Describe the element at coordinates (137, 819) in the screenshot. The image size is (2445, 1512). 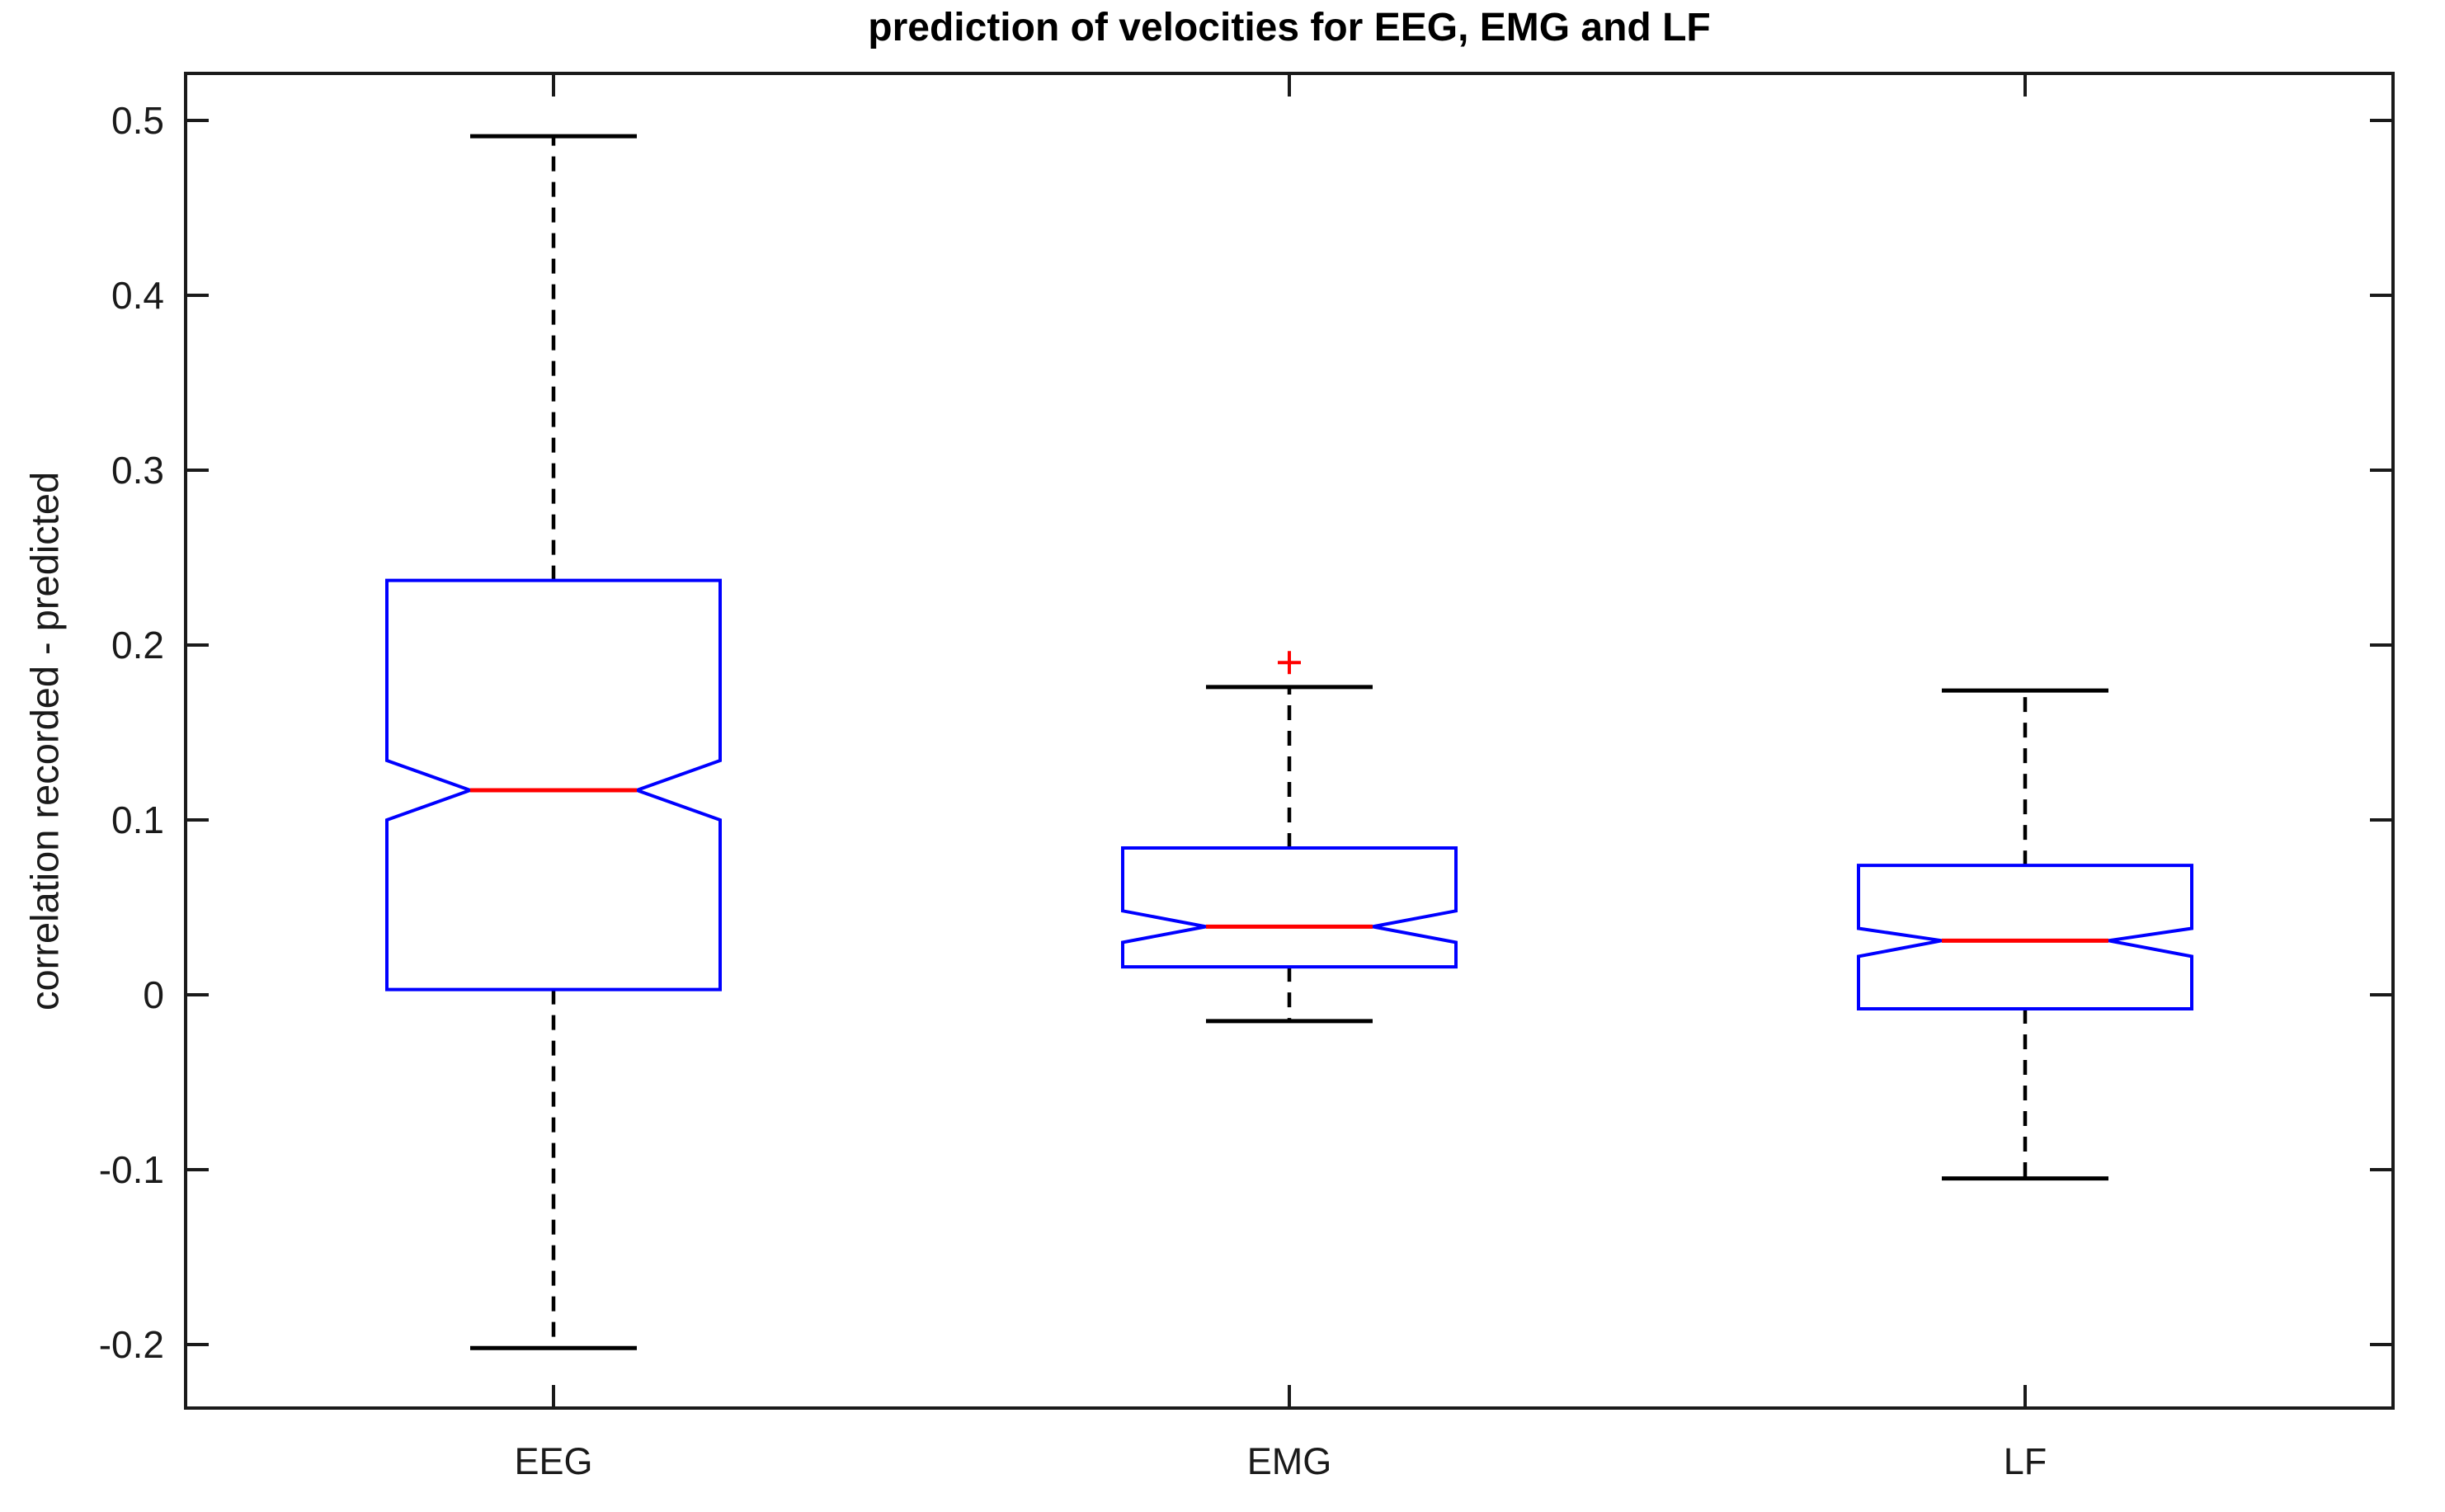
I see `y-tick-label-0.1: 0.1` at that location.